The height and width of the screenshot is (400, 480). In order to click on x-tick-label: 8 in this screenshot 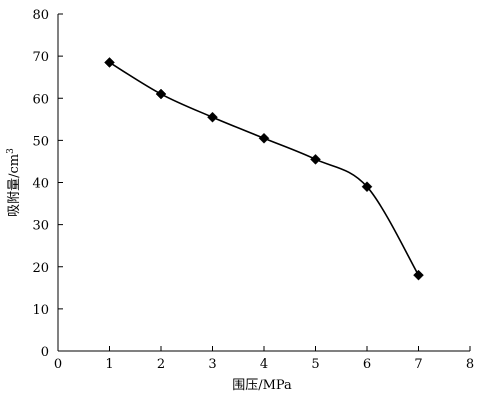, I will do `click(470, 364)`.